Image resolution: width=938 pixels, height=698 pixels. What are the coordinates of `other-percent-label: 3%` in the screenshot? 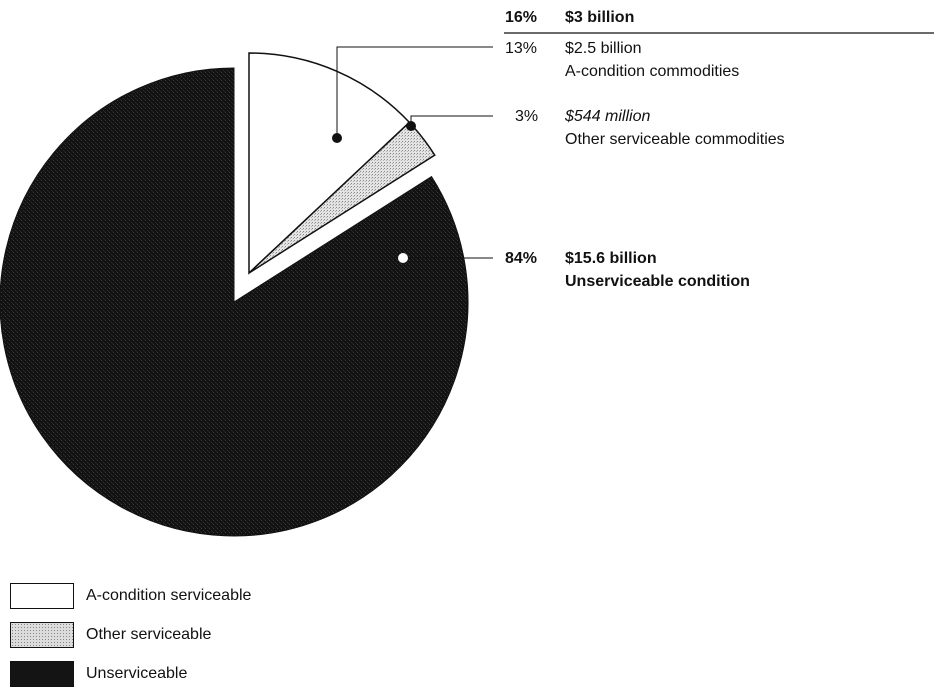 It's located at (526, 116).